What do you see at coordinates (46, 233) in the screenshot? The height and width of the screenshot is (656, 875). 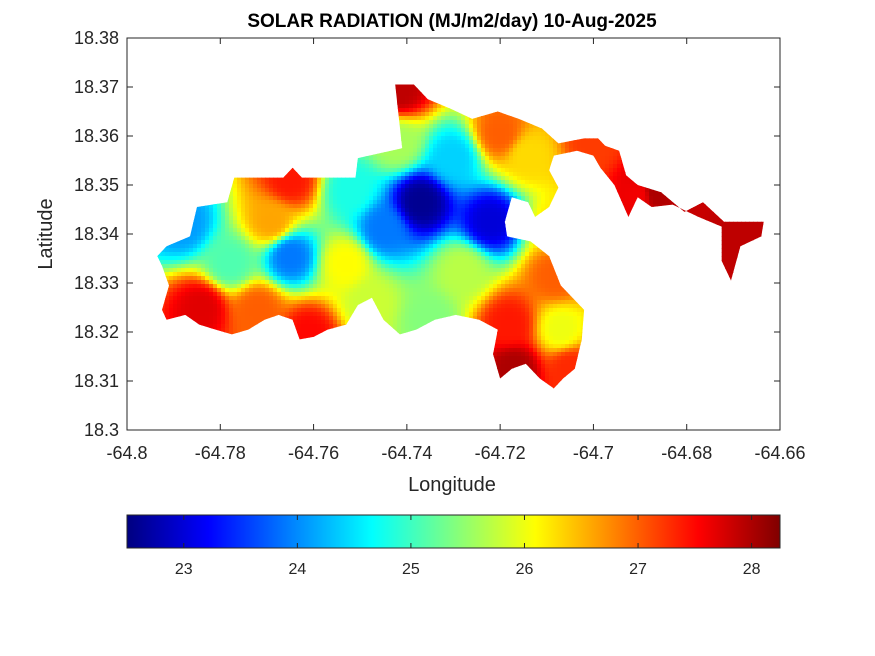 I see `y-axis-label: Latitude` at bounding box center [46, 233].